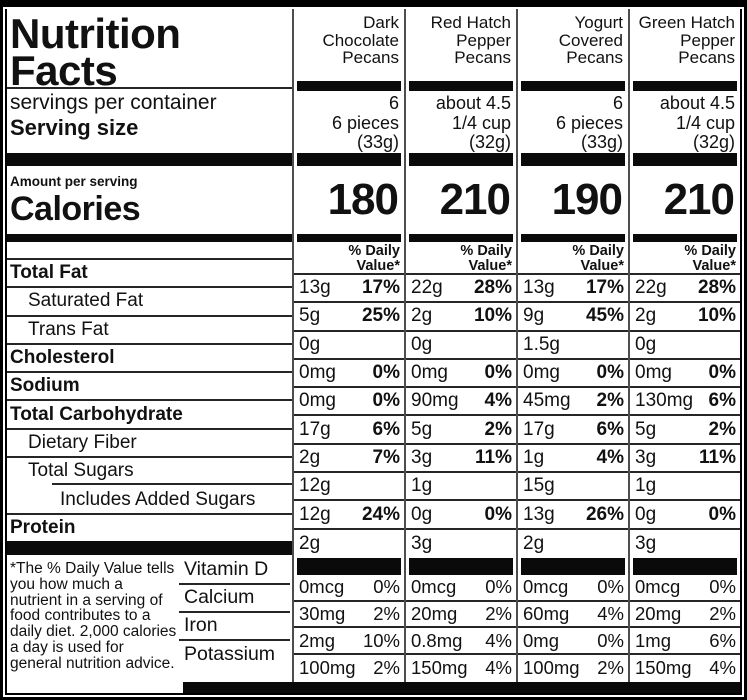 Image resolution: width=747 pixels, height=700 pixels. What do you see at coordinates (349, 615) in the screenshot?
I see `vitamin-value-row-calcium: 30mg 2%` at bounding box center [349, 615].